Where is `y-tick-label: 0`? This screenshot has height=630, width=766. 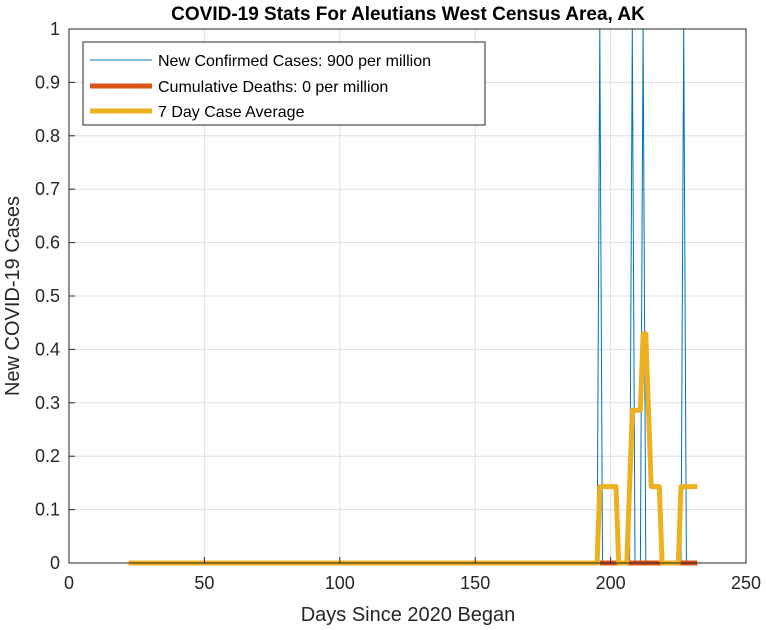
y-tick-label: 0 is located at coordinates (55, 563).